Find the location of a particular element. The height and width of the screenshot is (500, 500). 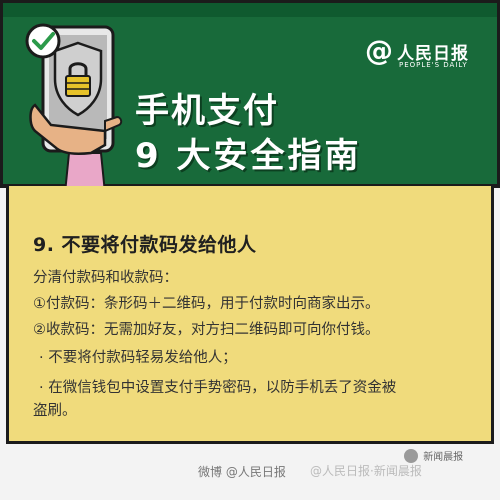

weibo-tag: 微博 @人民日报 is located at coordinates (242, 471).